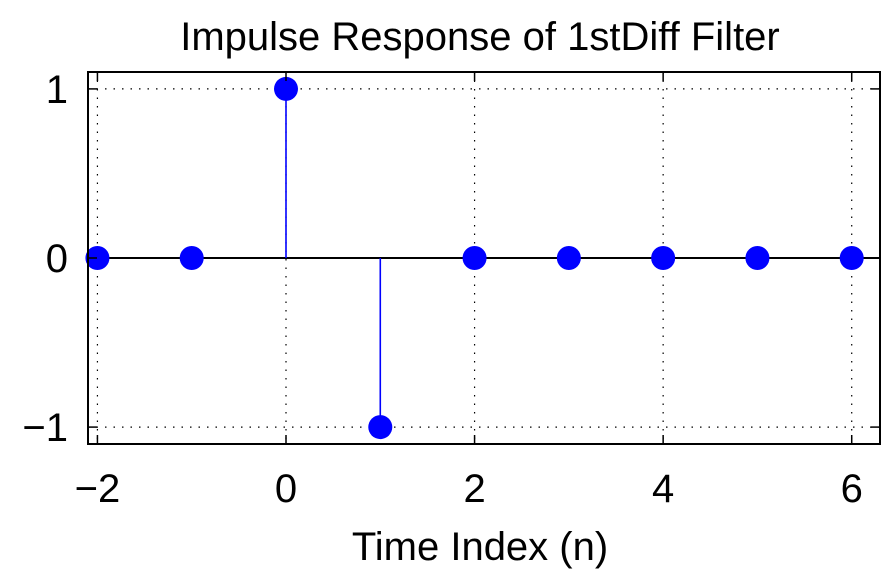 Image resolution: width=892 pixels, height=584 pixels. Describe the element at coordinates (286, 489) in the screenshot. I see `x-tick-label-1: 0` at that location.